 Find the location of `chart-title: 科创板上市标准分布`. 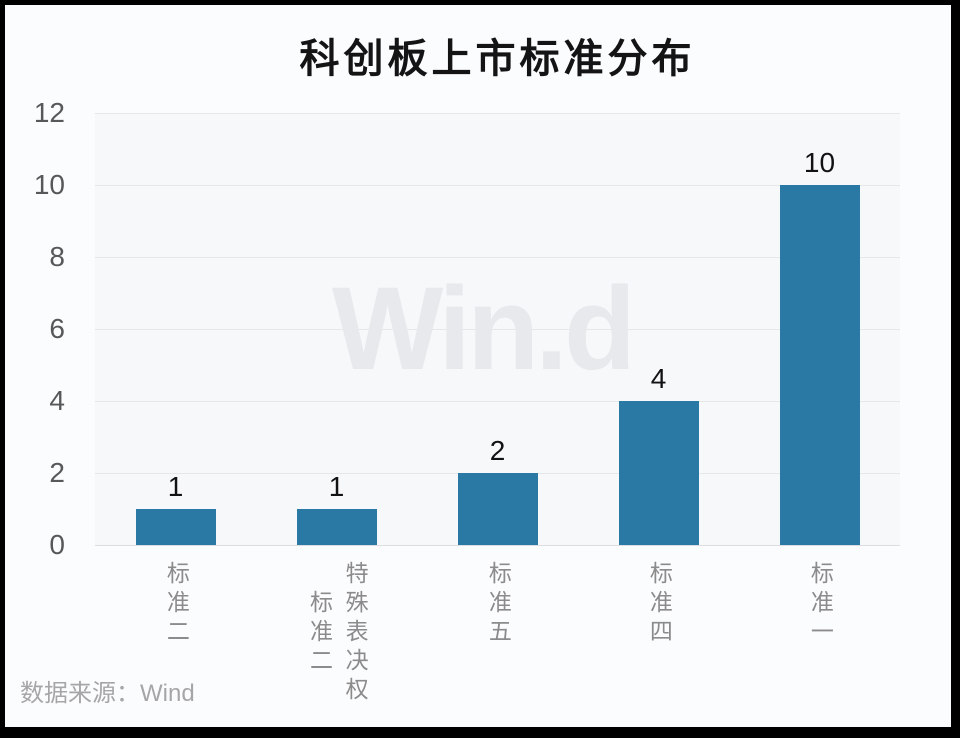

chart-title: 科创板上市标准分布 is located at coordinates (497, 59).